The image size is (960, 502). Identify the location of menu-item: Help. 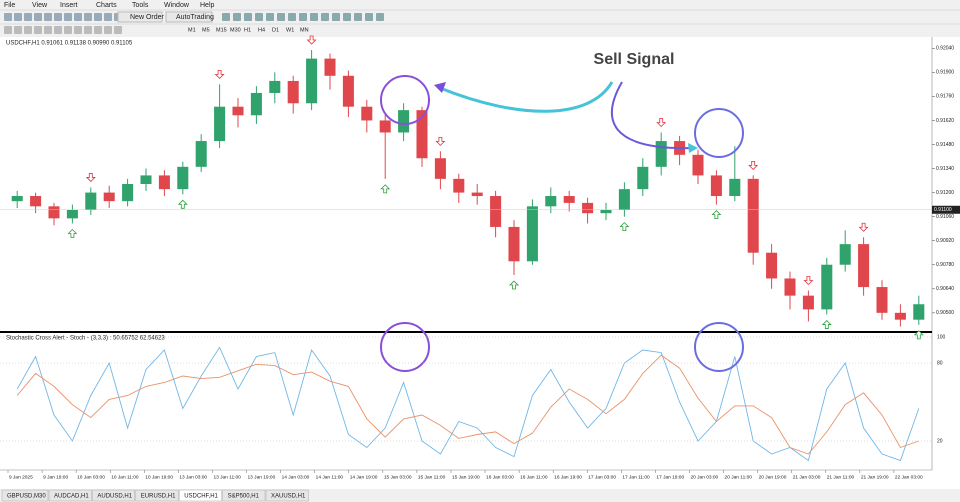
(207, 5).